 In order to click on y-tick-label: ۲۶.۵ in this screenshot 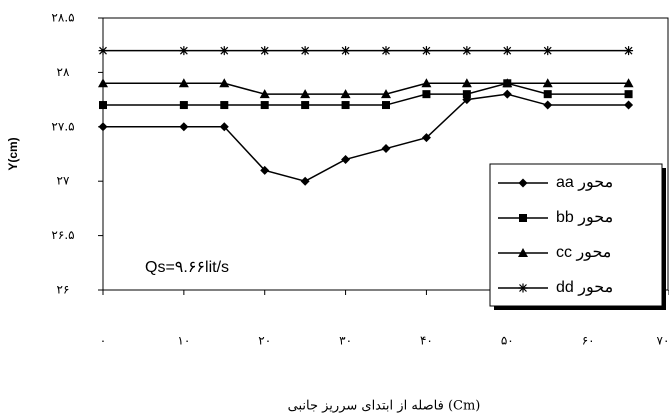, I will do `click(62, 235)`.